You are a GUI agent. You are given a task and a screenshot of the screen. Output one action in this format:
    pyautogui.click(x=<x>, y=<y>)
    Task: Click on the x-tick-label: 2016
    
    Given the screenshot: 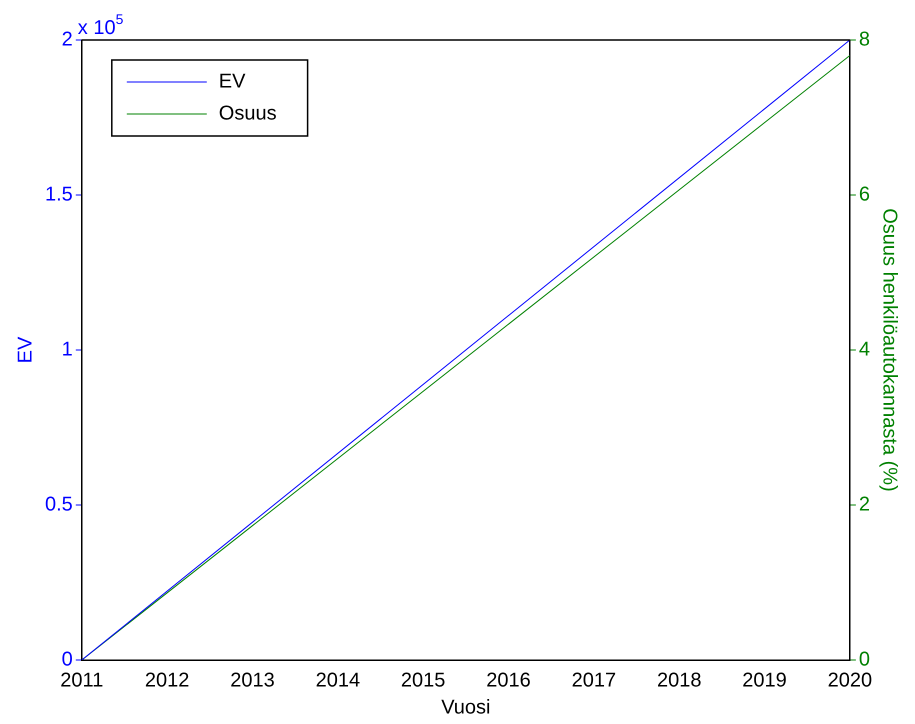 What is the action you would take?
    pyautogui.click(x=508, y=681)
    